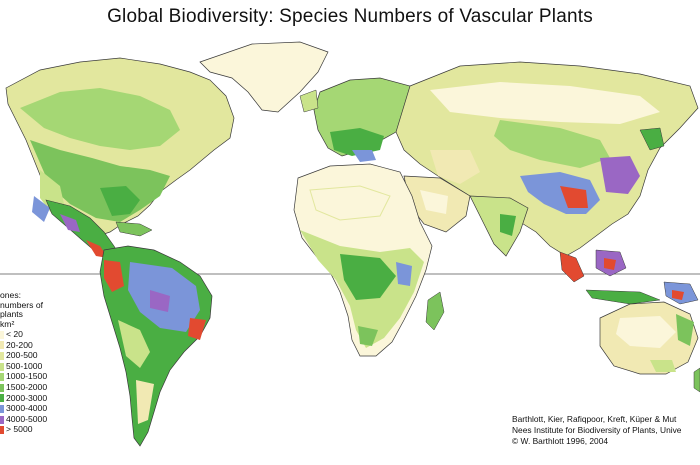  I want to click on africa, so click(369, 260).